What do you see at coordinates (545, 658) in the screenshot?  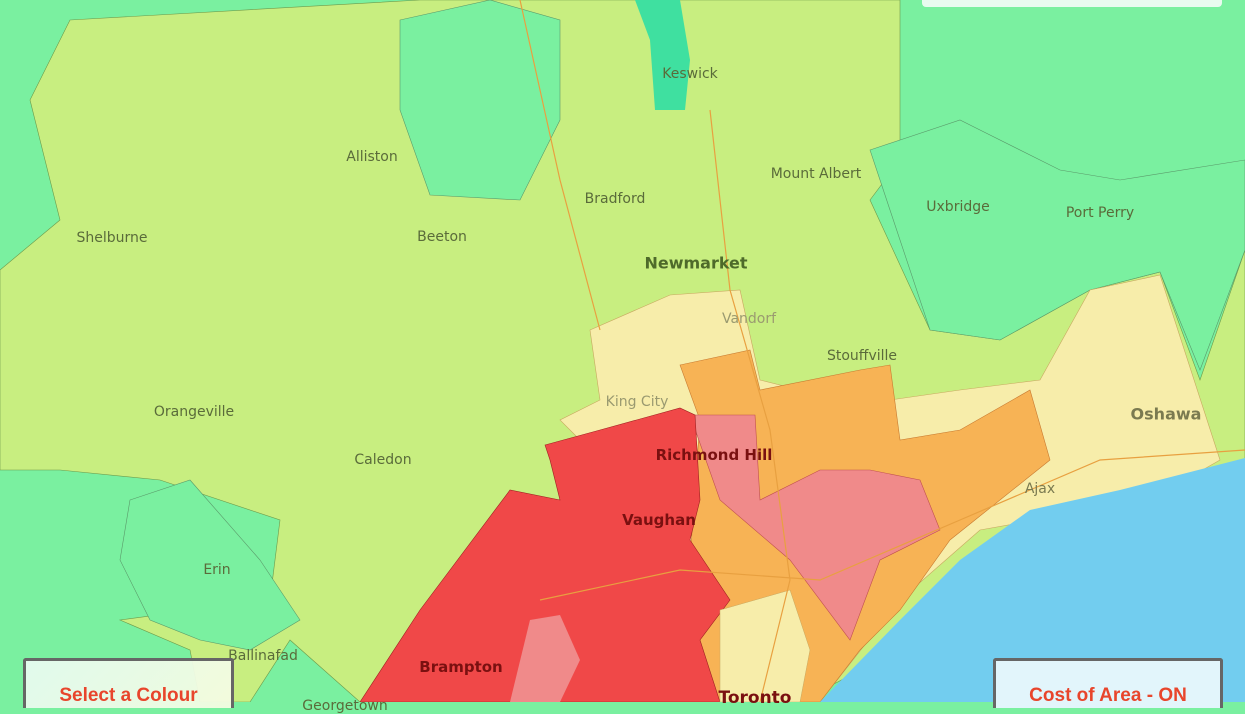 I see `region-high-west` at bounding box center [545, 658].